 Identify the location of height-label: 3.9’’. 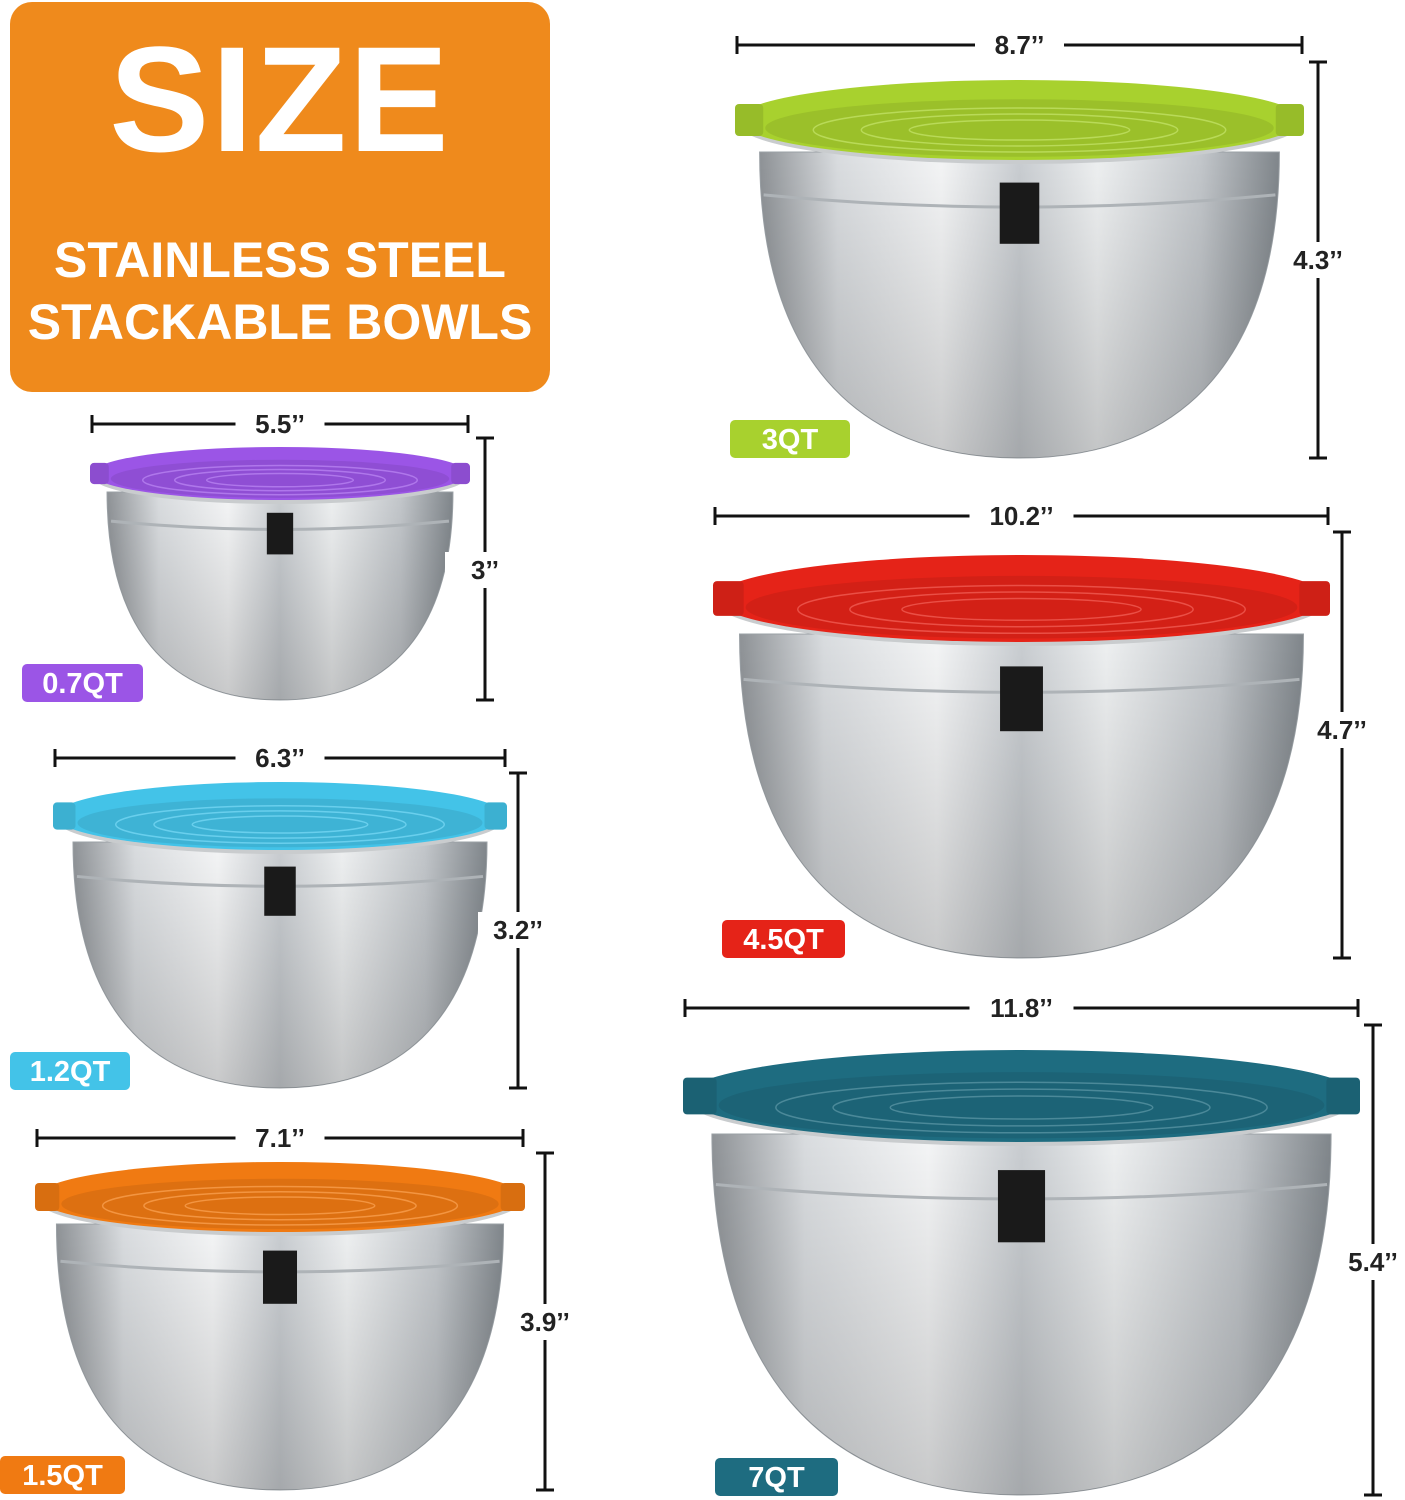
(545, 1322).